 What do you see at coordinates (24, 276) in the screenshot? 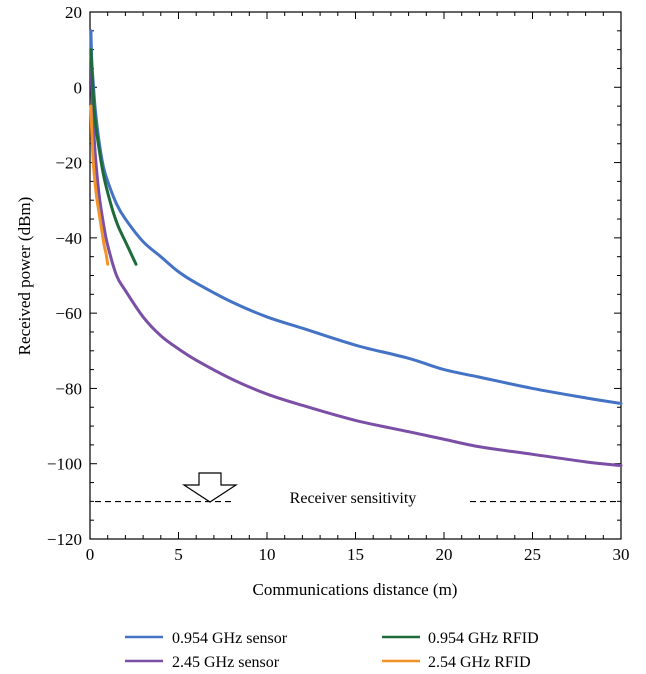
I see `y-axis-title: Received power (dBm)` at bounding box center [24, 276].